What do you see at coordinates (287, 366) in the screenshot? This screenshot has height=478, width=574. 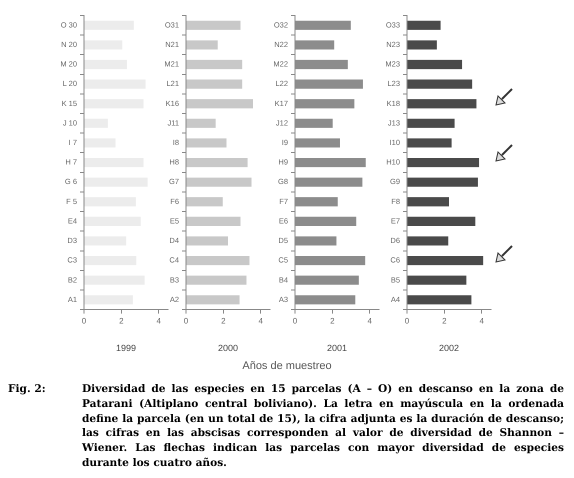 I see `text: Años de muestreo` at bounding box center [287, 366].